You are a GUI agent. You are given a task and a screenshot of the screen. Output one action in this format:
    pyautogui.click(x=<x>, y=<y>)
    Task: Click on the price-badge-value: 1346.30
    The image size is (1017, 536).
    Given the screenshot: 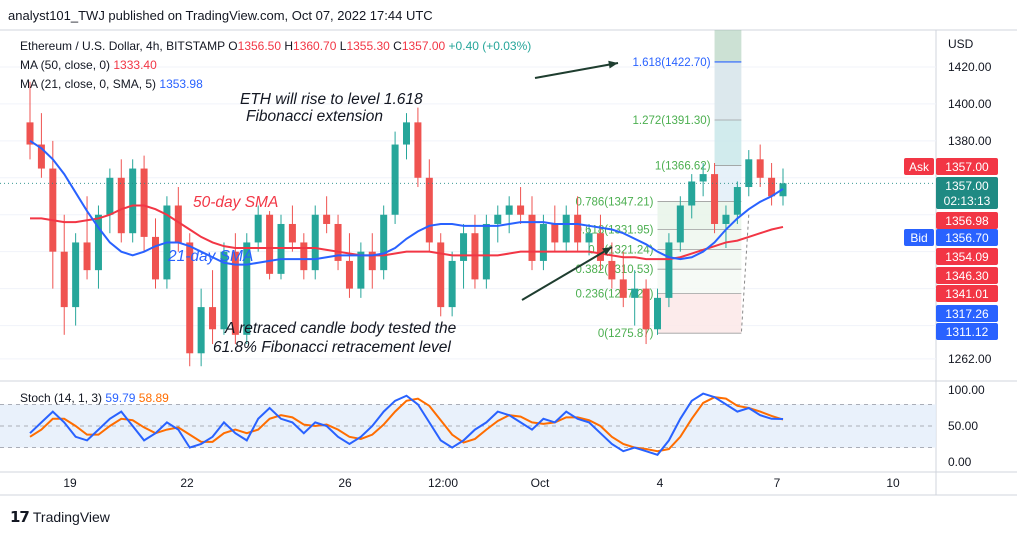 What is the action you would take?
    pyautogui.click(x=967, y=276)
    